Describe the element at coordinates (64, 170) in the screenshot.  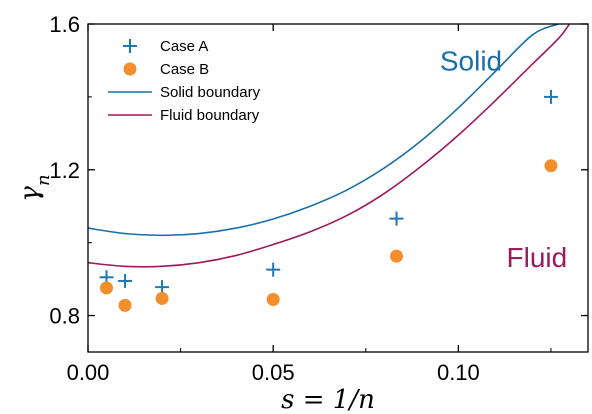
I see `y-tick-label: 1.2` at that location.